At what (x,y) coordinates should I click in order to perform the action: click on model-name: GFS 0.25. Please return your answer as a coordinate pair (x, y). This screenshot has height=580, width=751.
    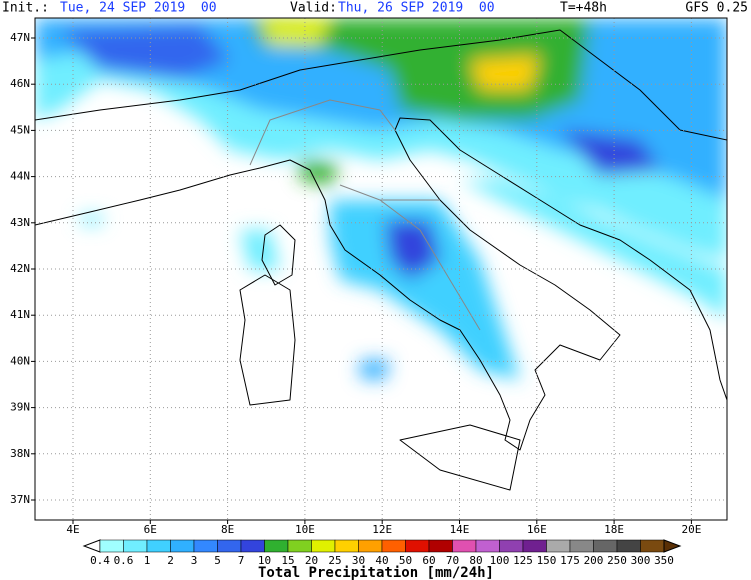
    Looking at the image, I should click on (716, 8).